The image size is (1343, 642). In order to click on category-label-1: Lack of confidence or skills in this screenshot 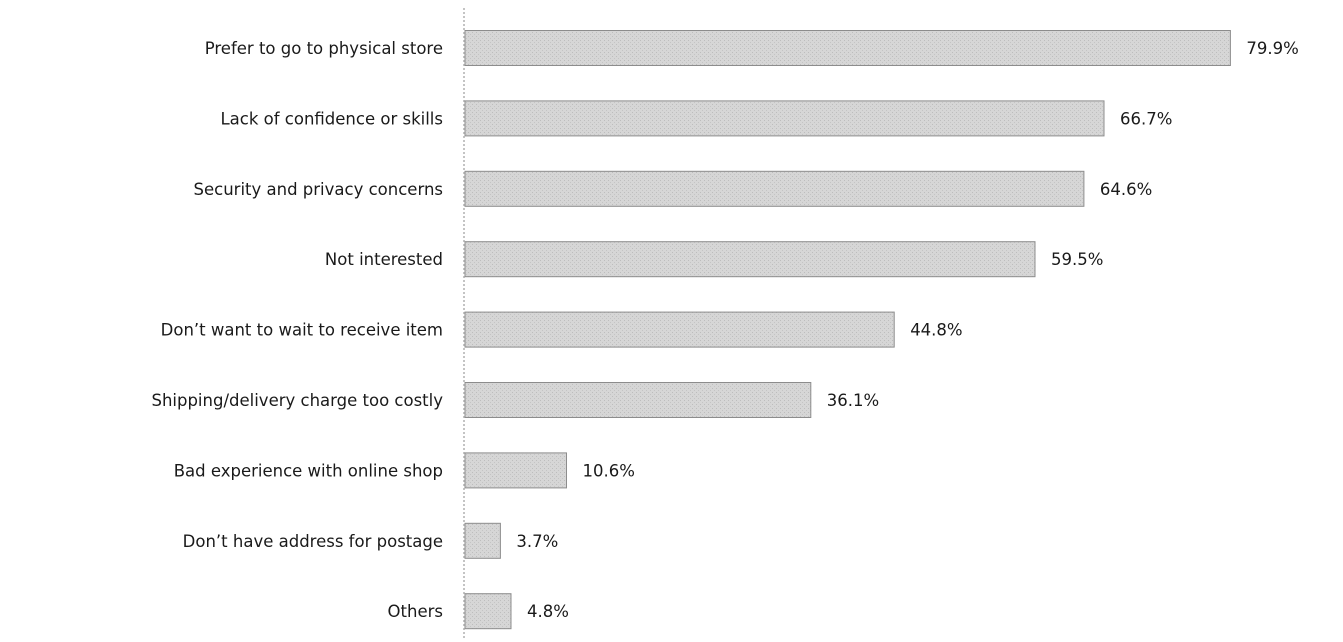, I will do `click(331, 118)`.